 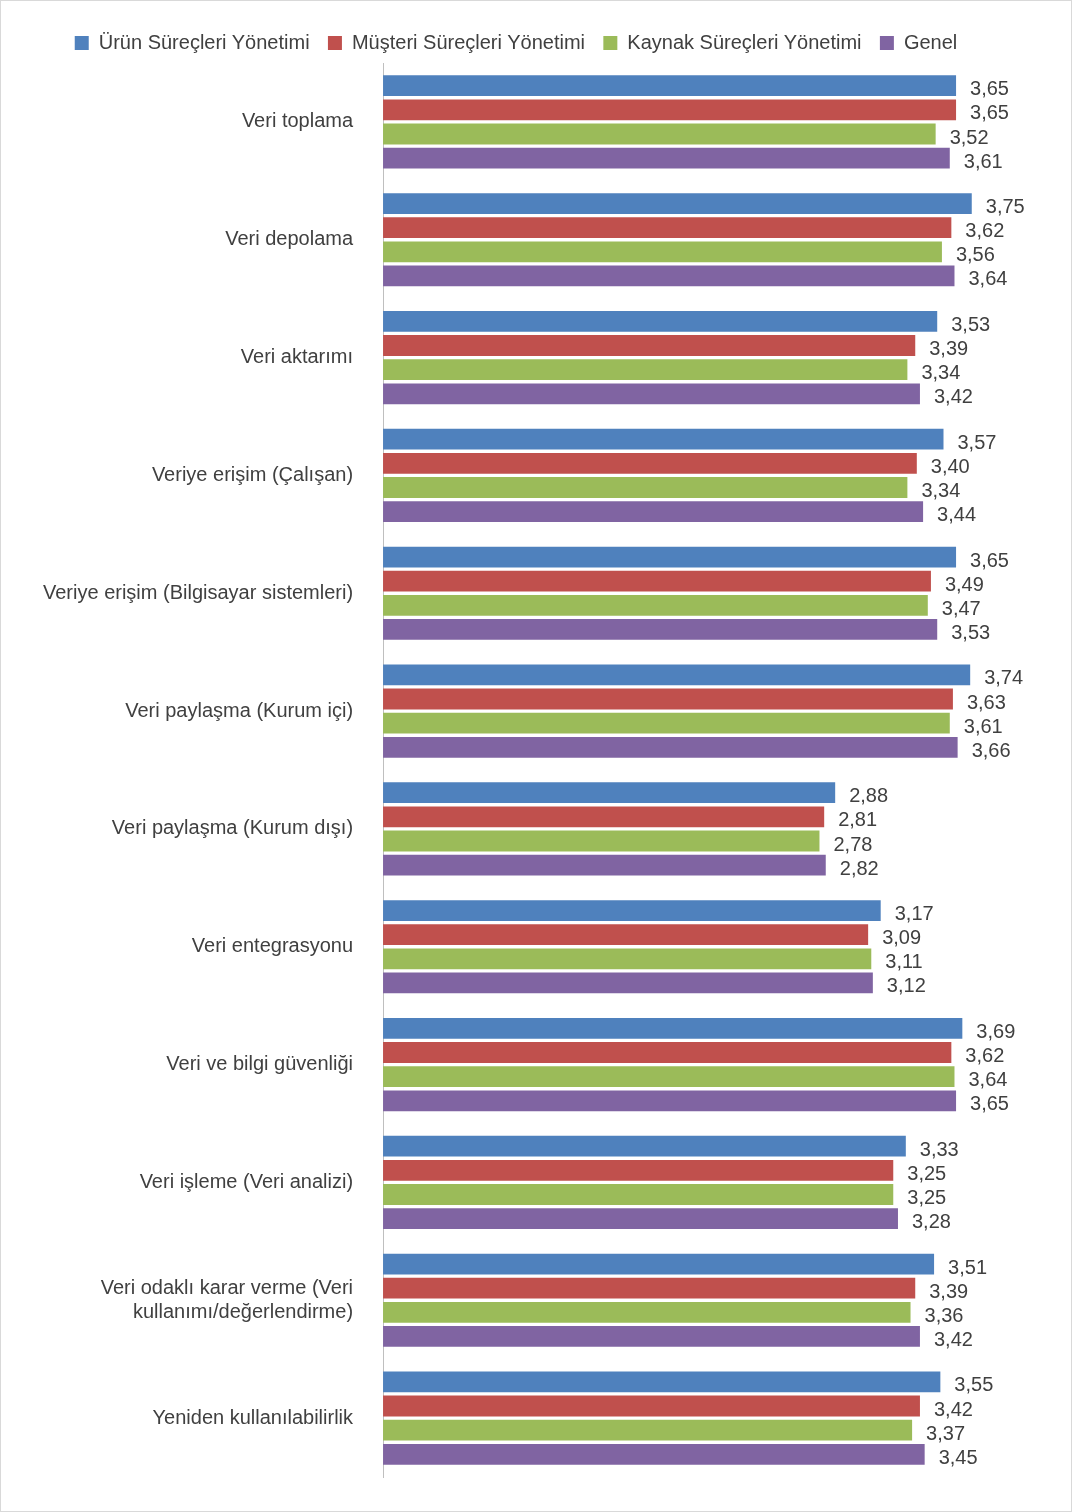 What do you see at coordinates (246, 1180) in the screenshot?
I see `y-tick-label: Veri işleme (Veri analizi)` at bounding box center [246, 1180].